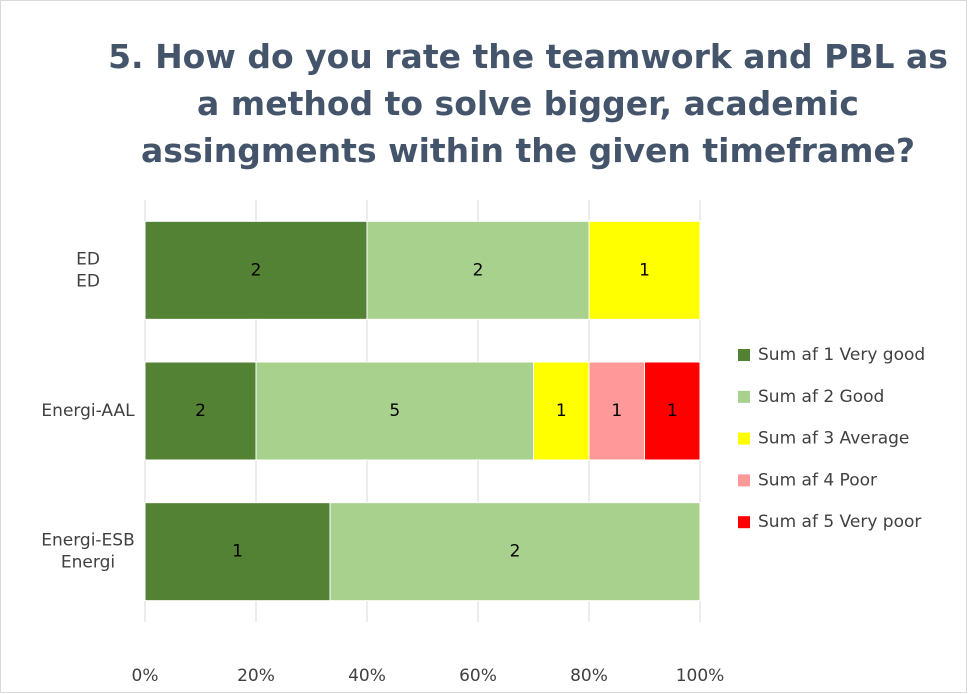 The width and height of the screenshot is (969, 694). Describe the element at coordinates (700, 676) in the screenshot. I see `x-tick-label: 100%` at that location.